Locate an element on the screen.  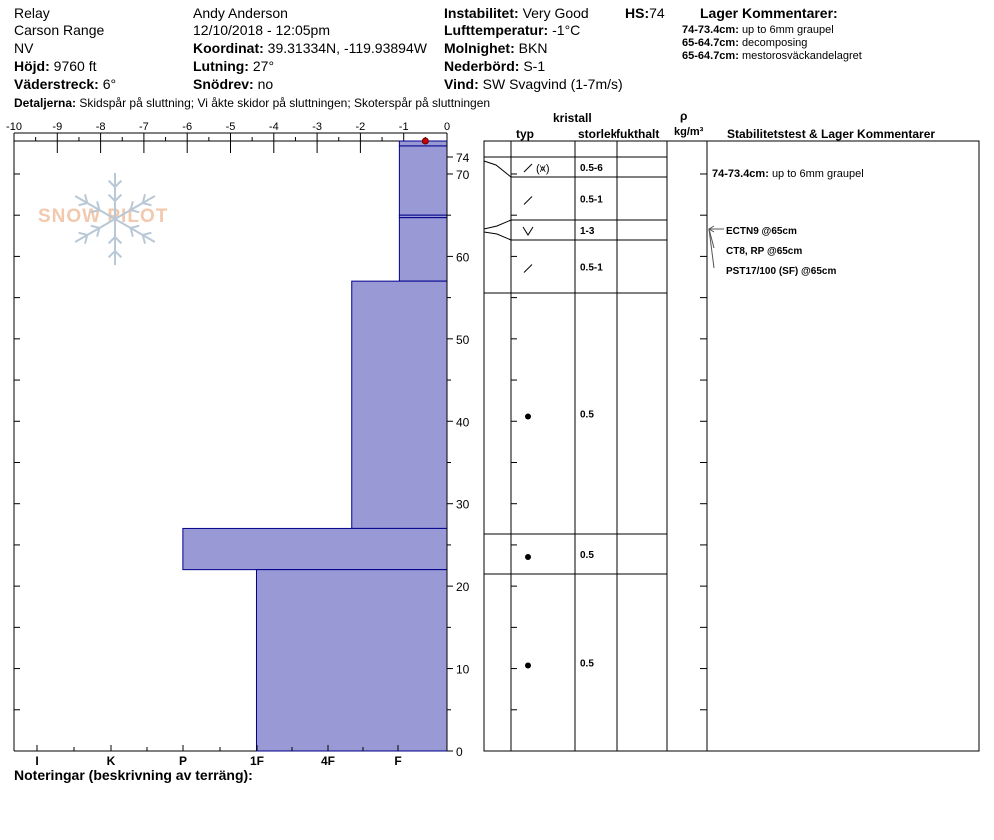
height-tick-label: 20 is located at coordinates (463, 587).